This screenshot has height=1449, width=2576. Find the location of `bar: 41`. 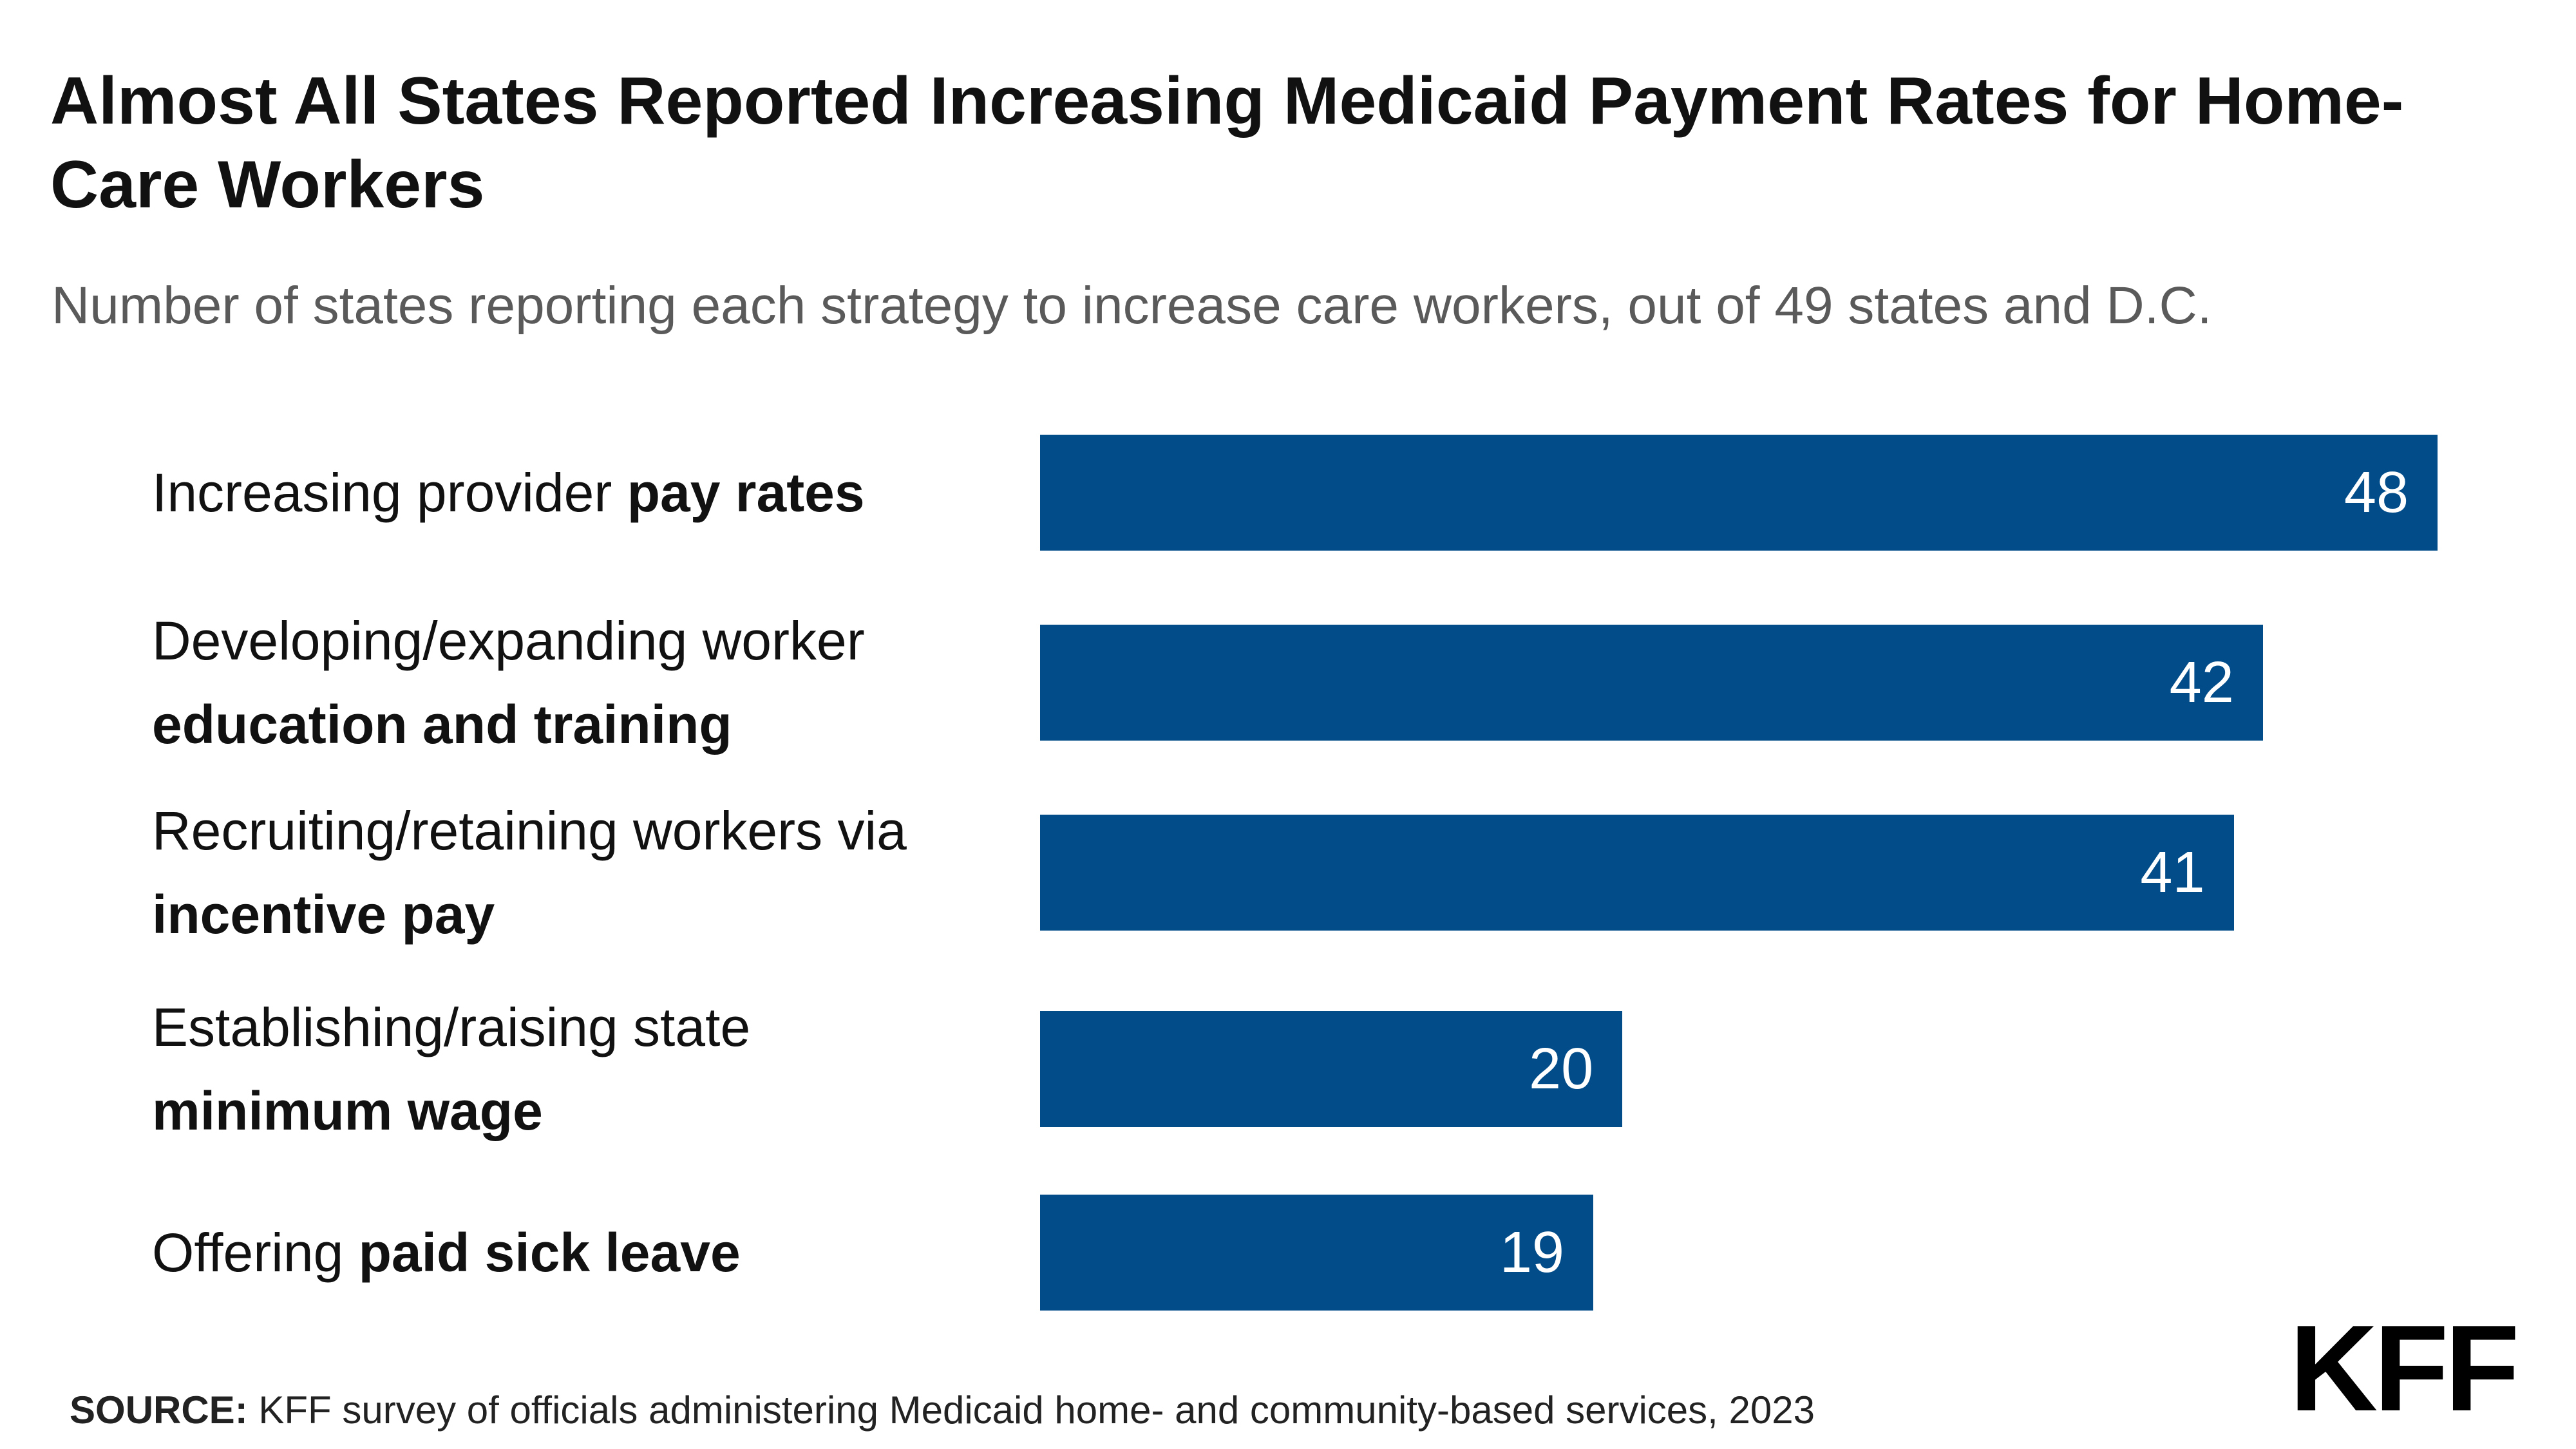

bar: 41 is located at coordinates (1637, 873).